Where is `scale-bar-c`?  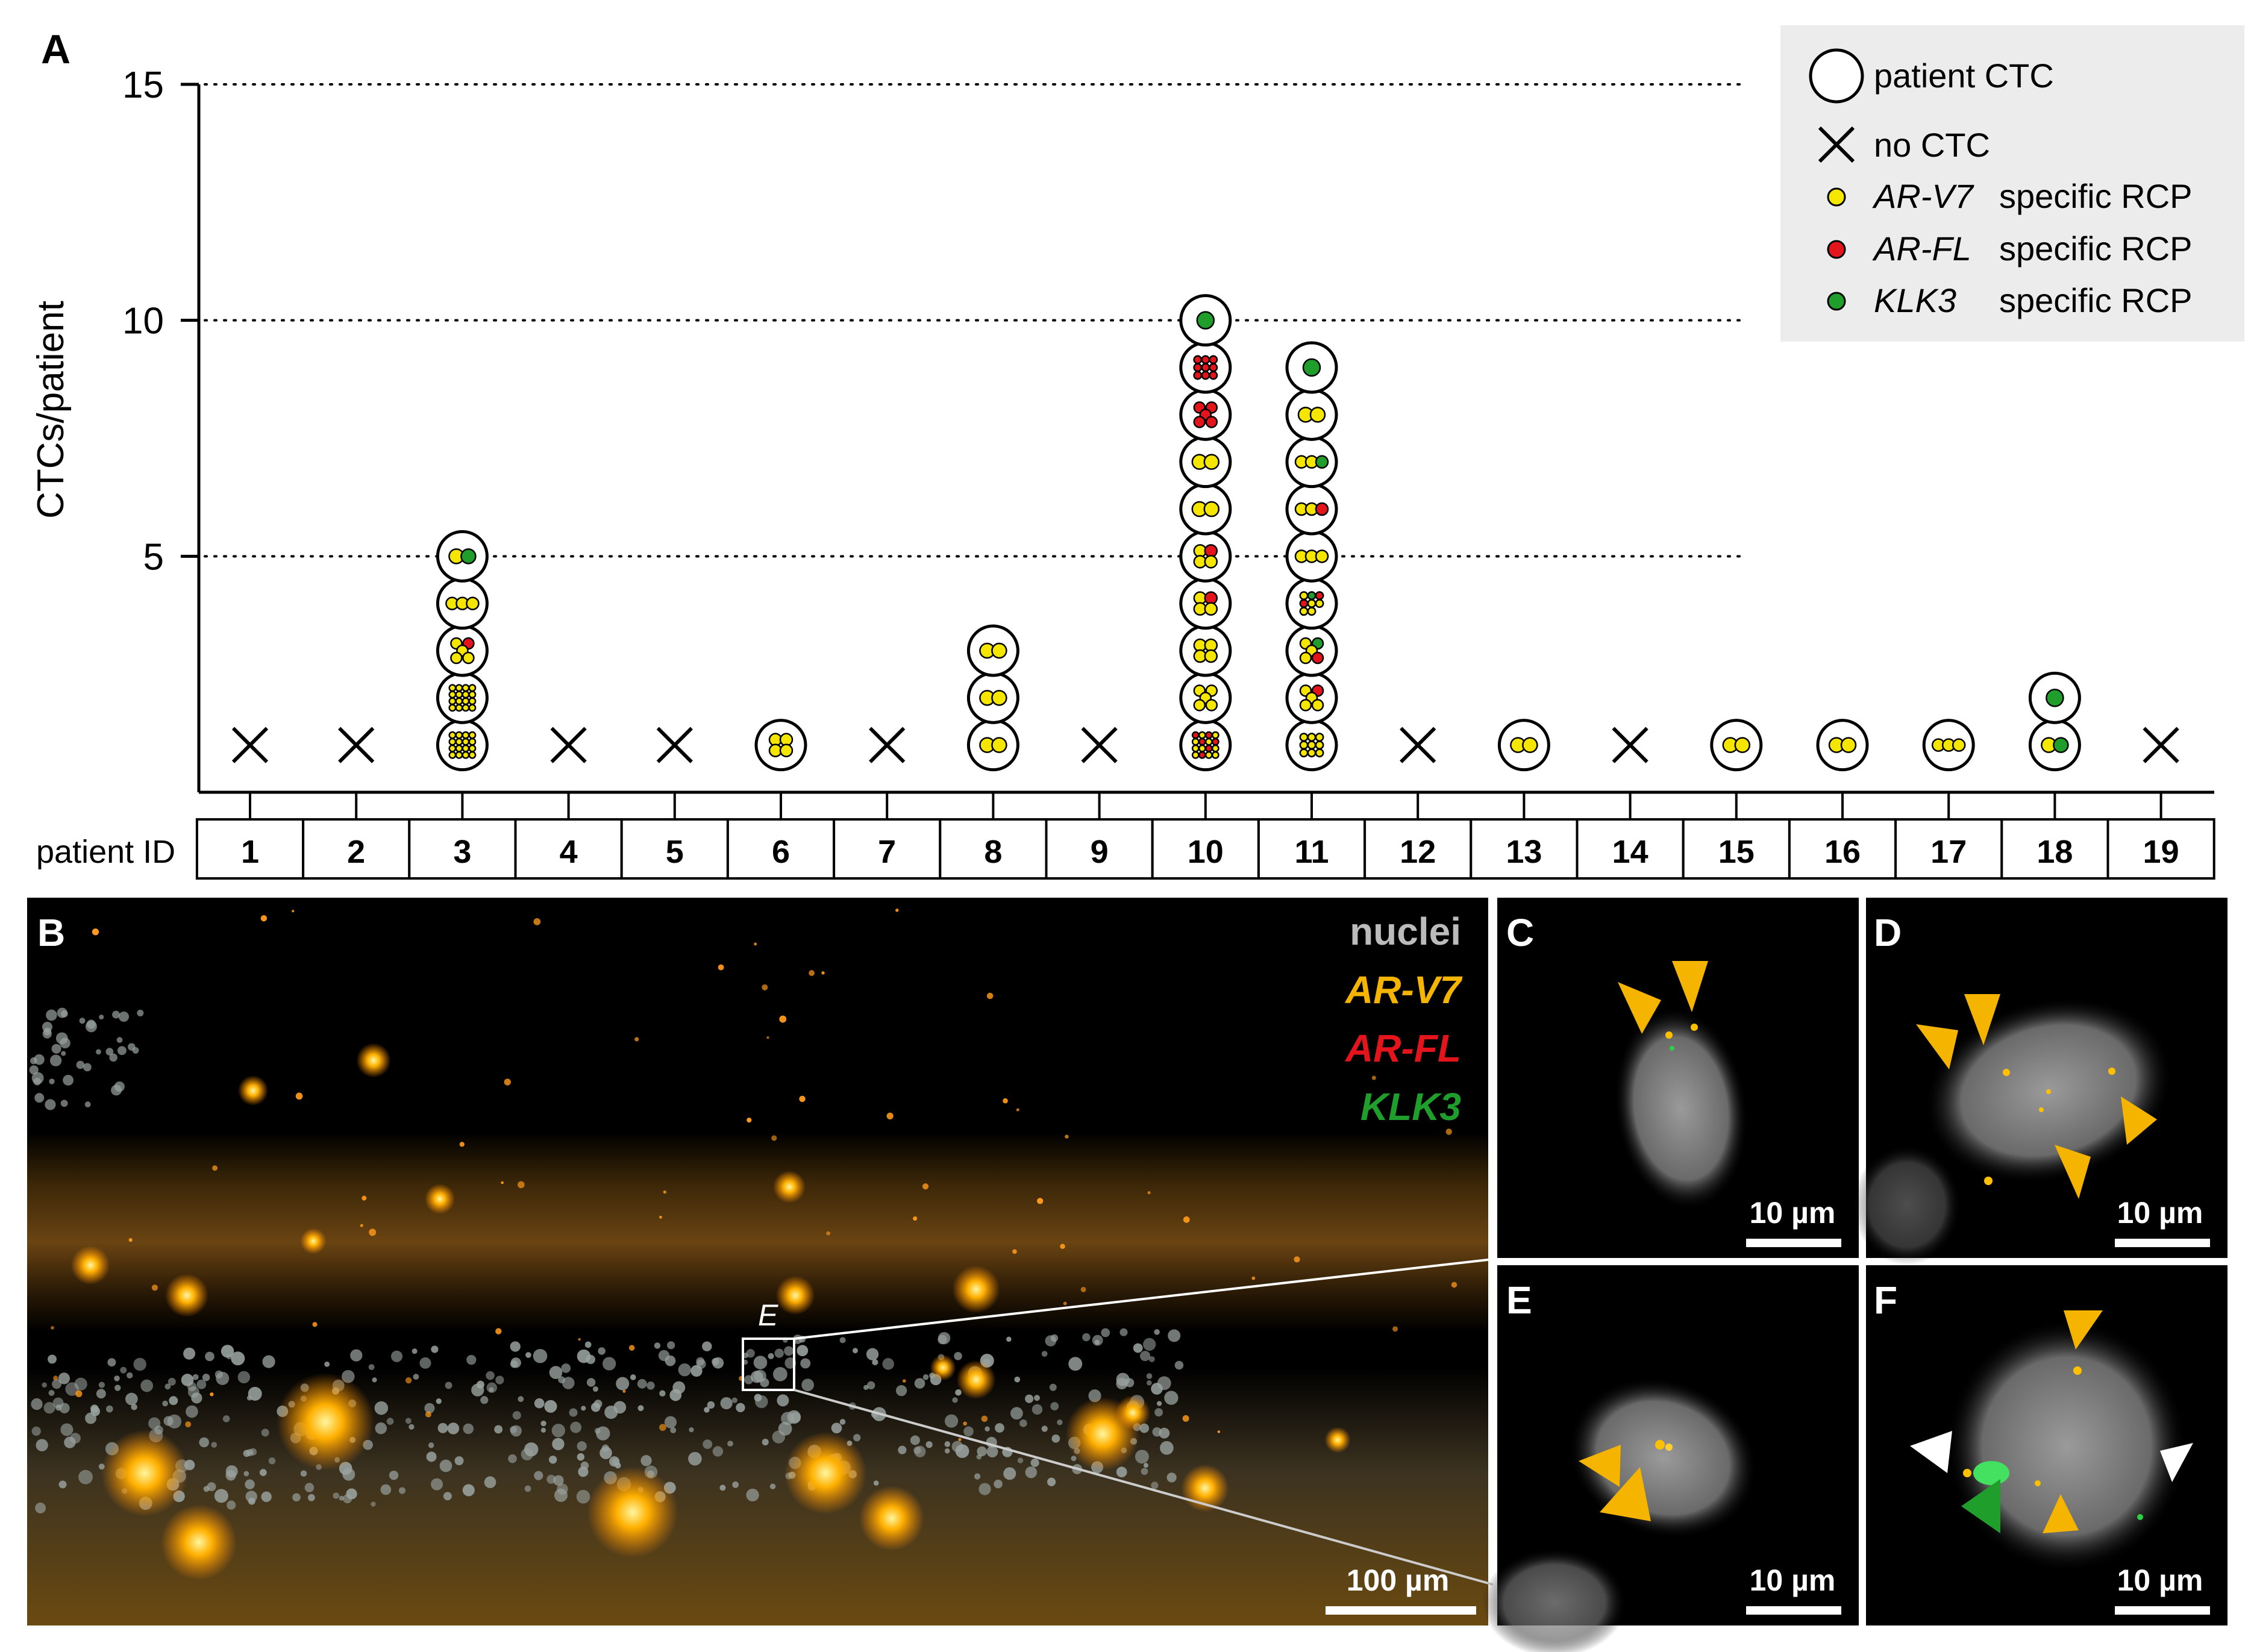 scale-bar-c is located at coordinates (1793, 1243).